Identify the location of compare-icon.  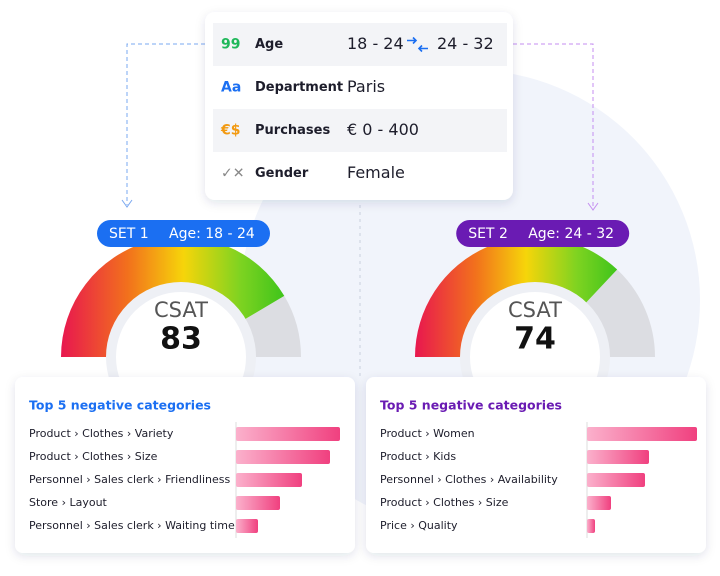
(417, 44).